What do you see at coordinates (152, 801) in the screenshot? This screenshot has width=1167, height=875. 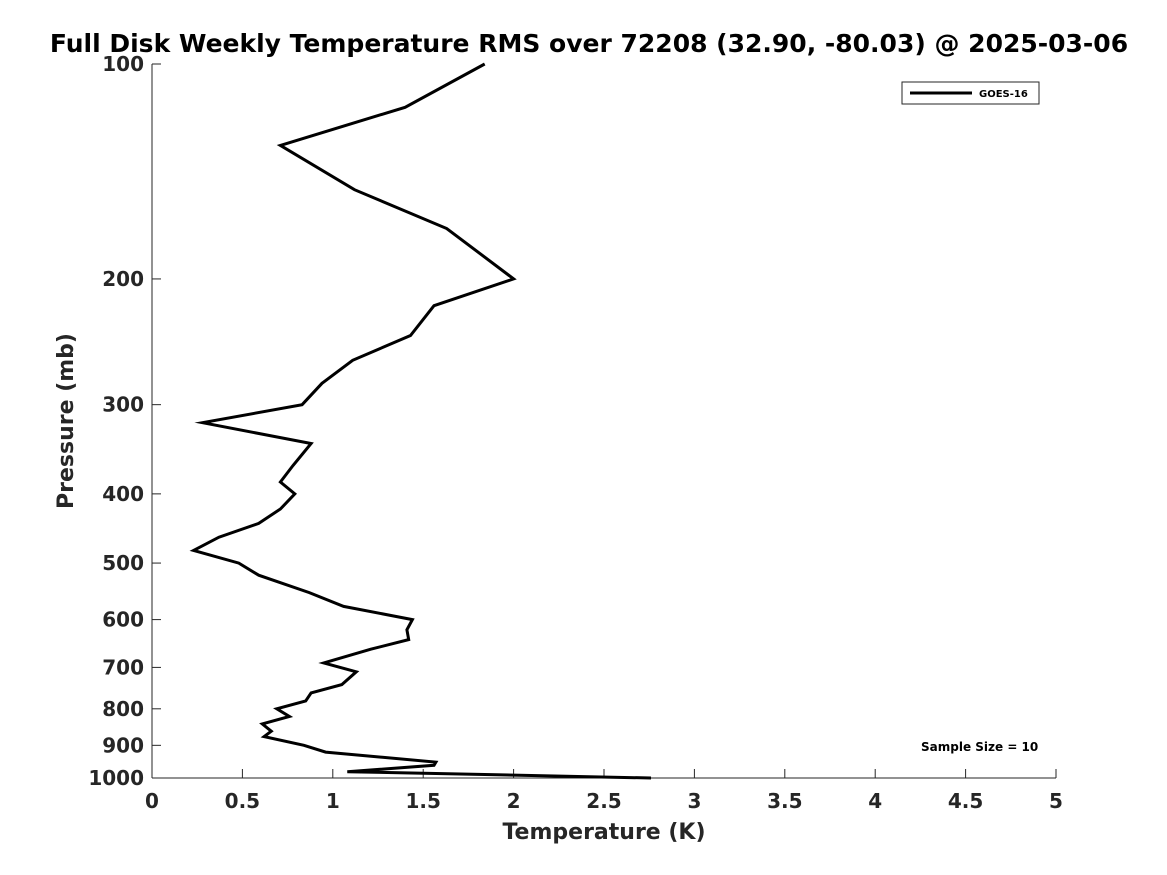 I see `x-tick-label: 0` at bounding box center [152, 801].